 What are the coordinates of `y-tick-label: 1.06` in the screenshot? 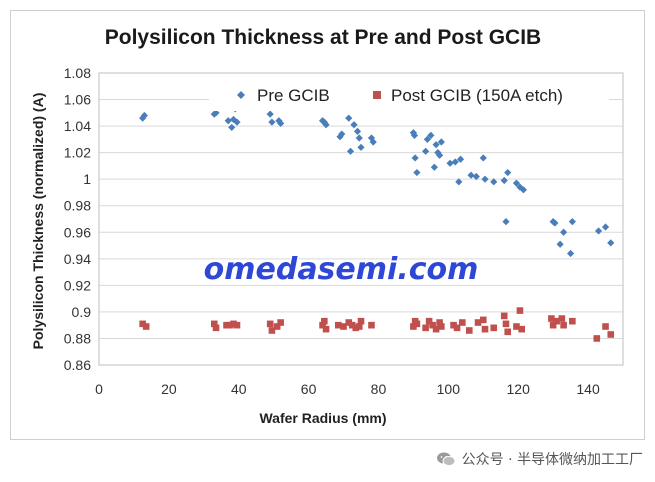 It's located at (77, 100).